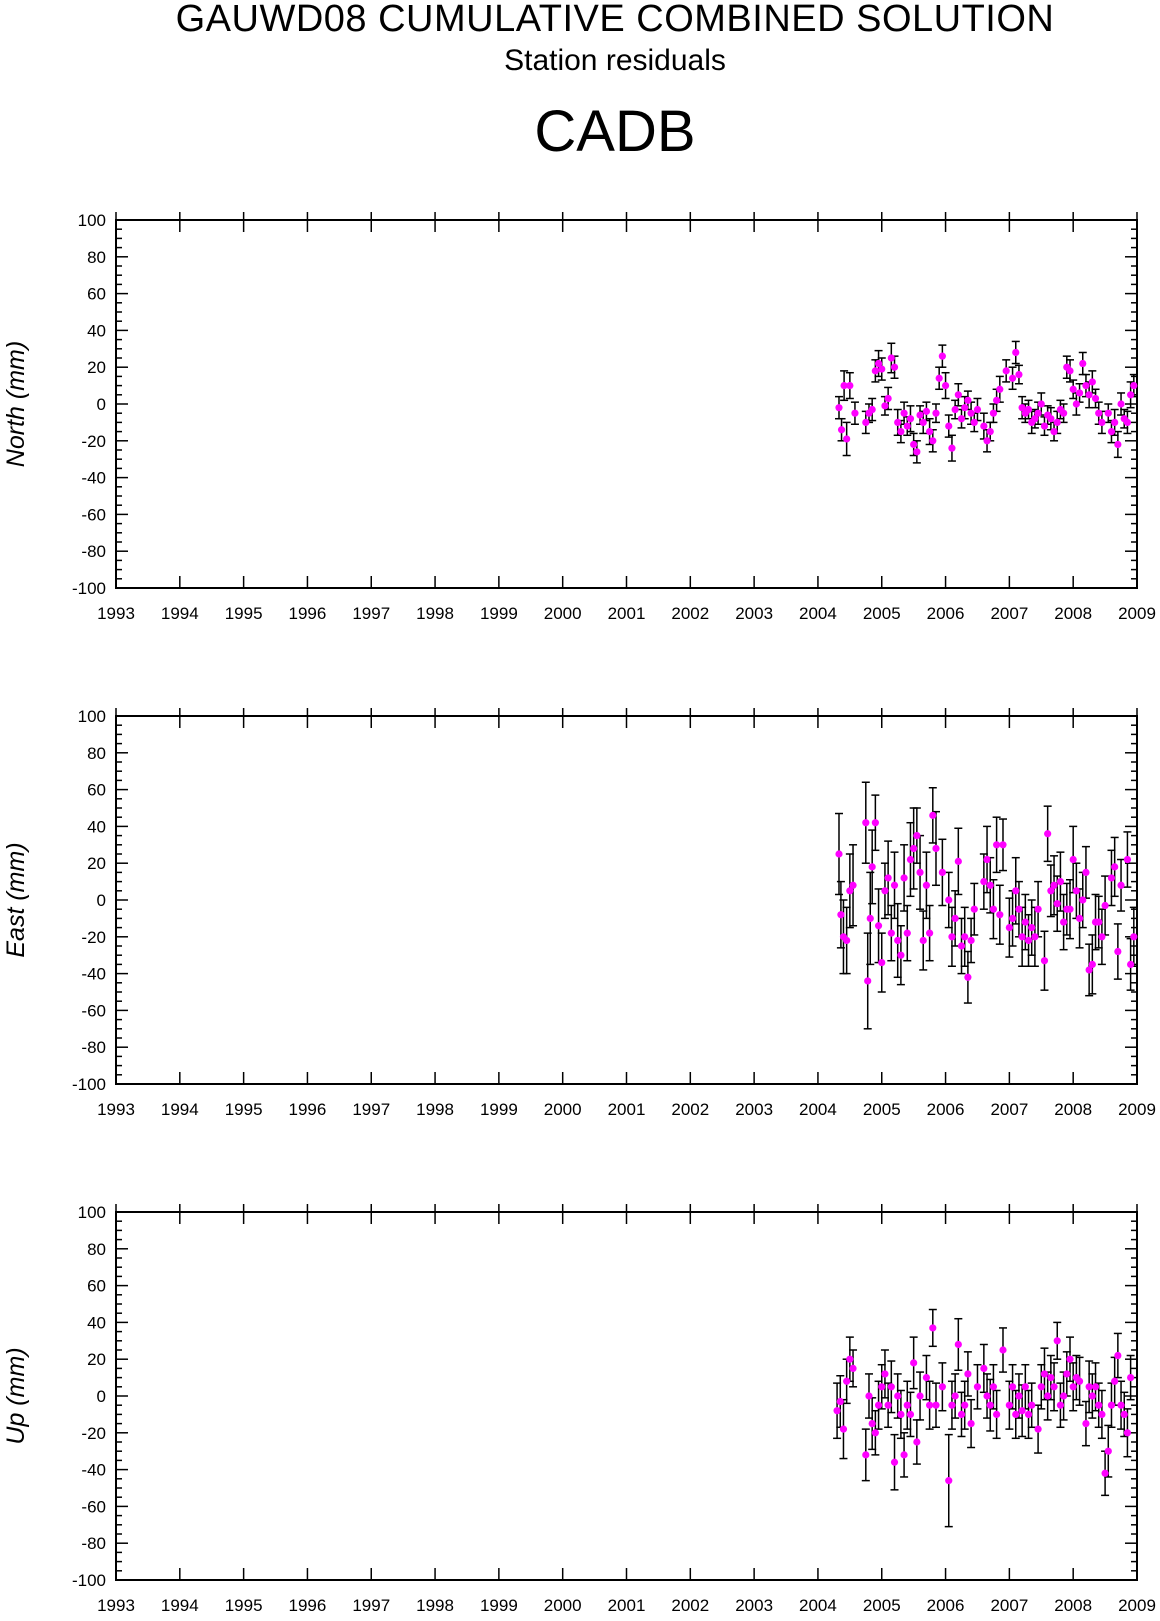 Image resolution: width=1160 pixels, height=1621 pixels. Describe the element at coordinates (93, 551) in the screenshot. I see `y-tick-label: -80` at that location.